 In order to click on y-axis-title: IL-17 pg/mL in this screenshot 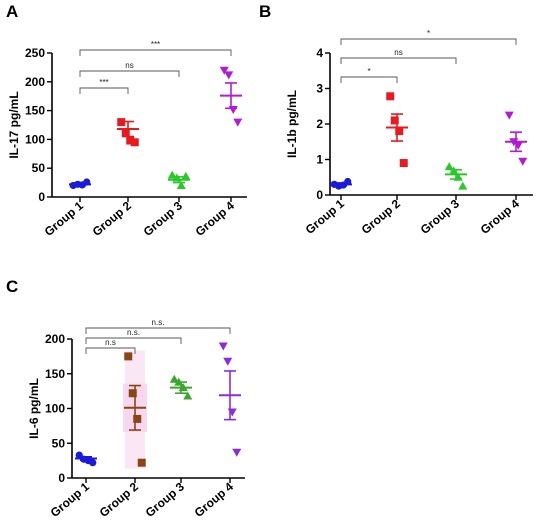, I will do `click(14, 124)`.